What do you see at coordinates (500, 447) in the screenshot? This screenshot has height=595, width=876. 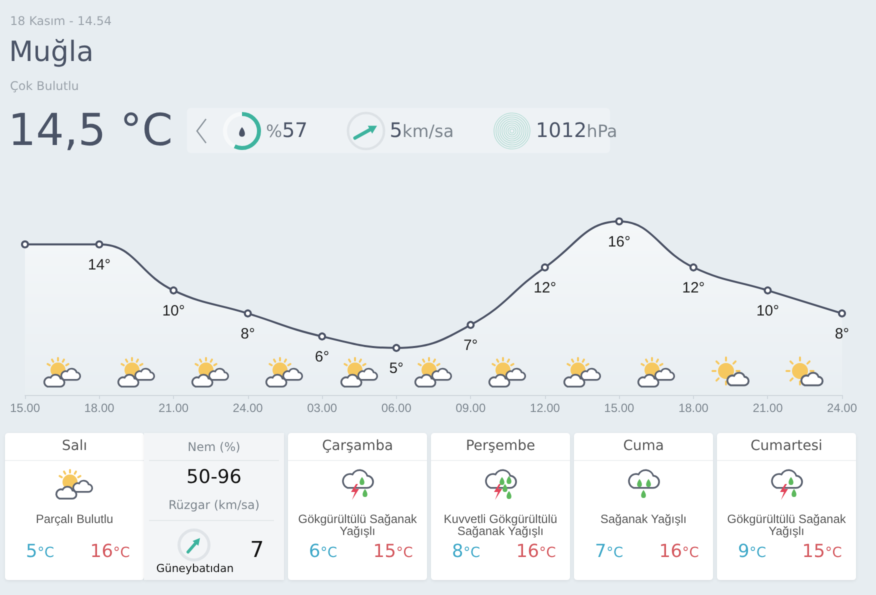 I see `text: Perşembe` at bounding box center [500, 447].